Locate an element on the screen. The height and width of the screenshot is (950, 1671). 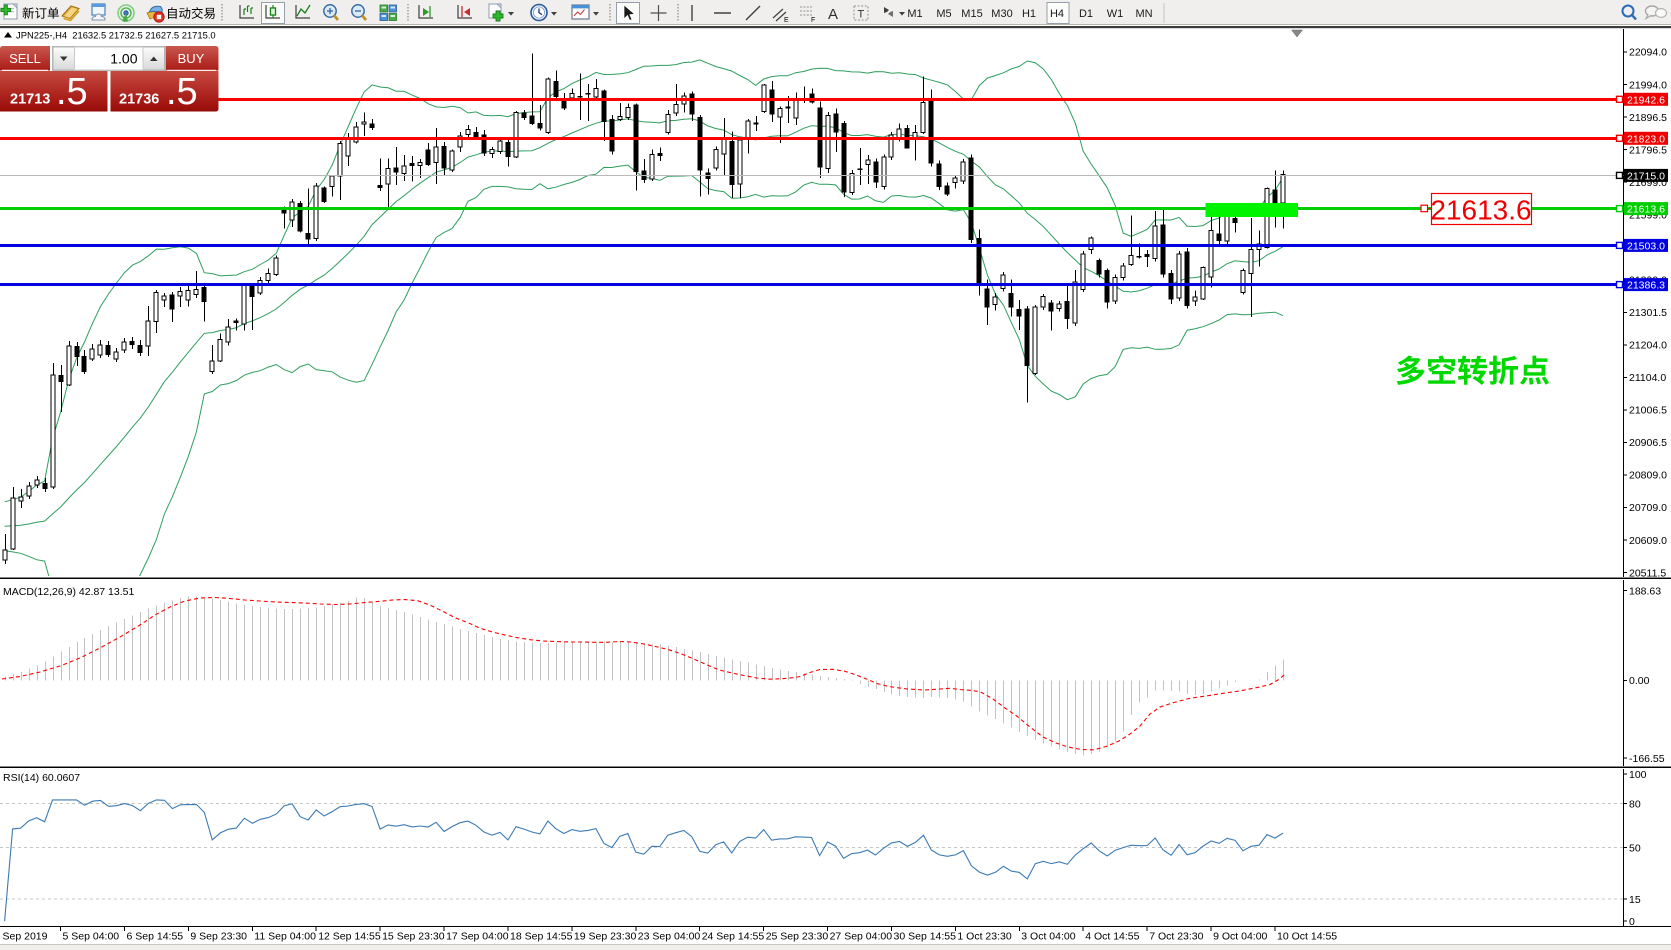
svg-text: 0.00 is located at coordinates (1639, 681).